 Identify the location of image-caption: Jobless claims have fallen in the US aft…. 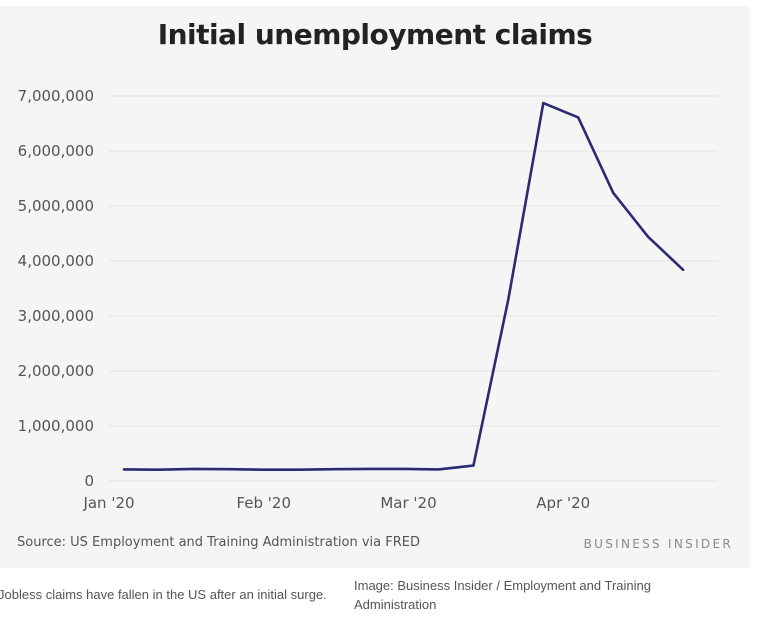
(163, 594).